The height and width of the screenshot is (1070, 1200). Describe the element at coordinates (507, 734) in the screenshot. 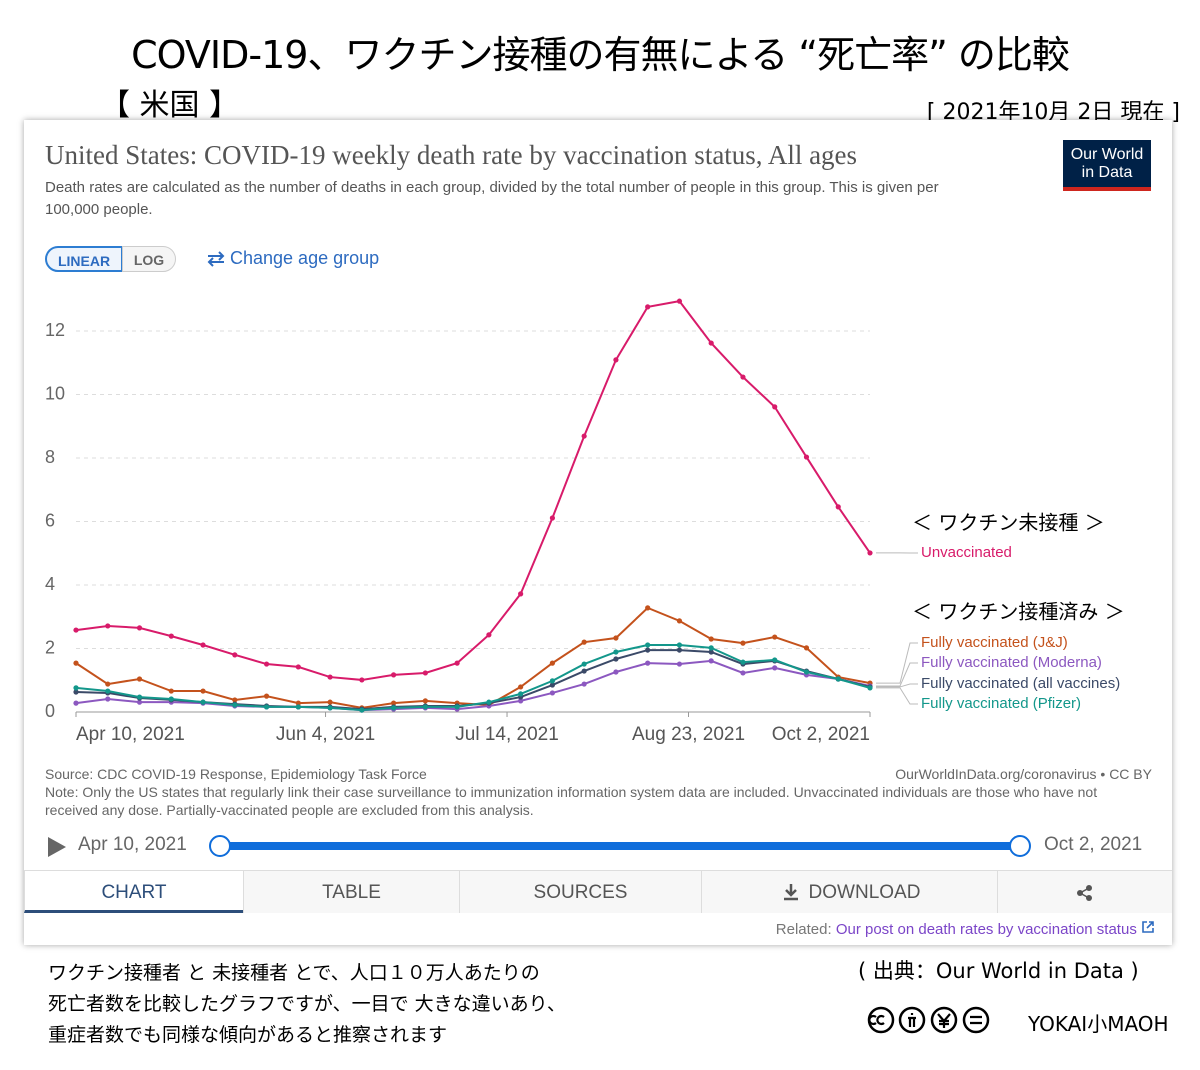

I see `x-tick-label: Jul 14, 2021` at that location.